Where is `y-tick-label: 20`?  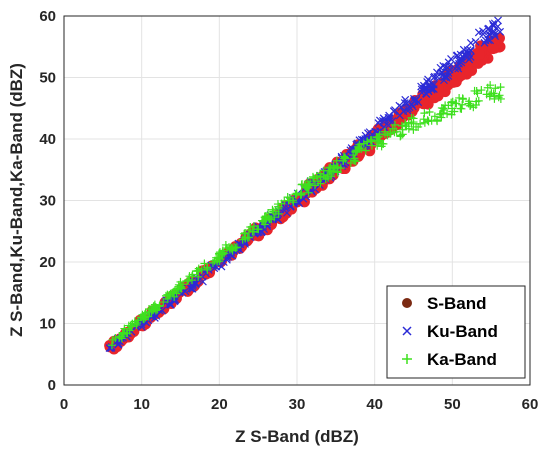
y-tick-label: 20 is located at coordinates (47, 262).